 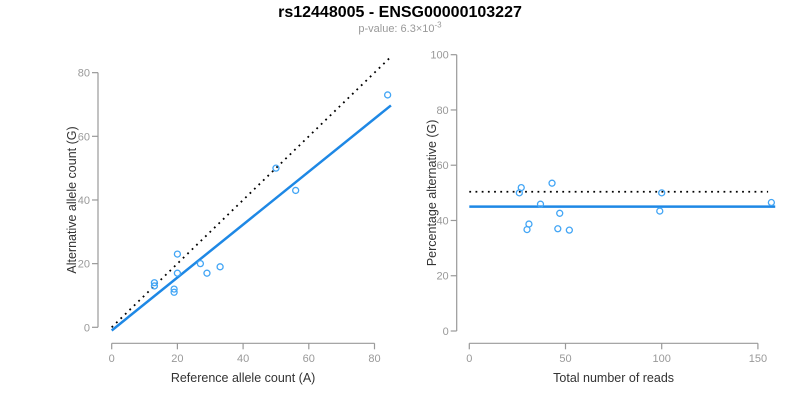 I want to click on y-tick-label: 100, so click(x=439, y=56).